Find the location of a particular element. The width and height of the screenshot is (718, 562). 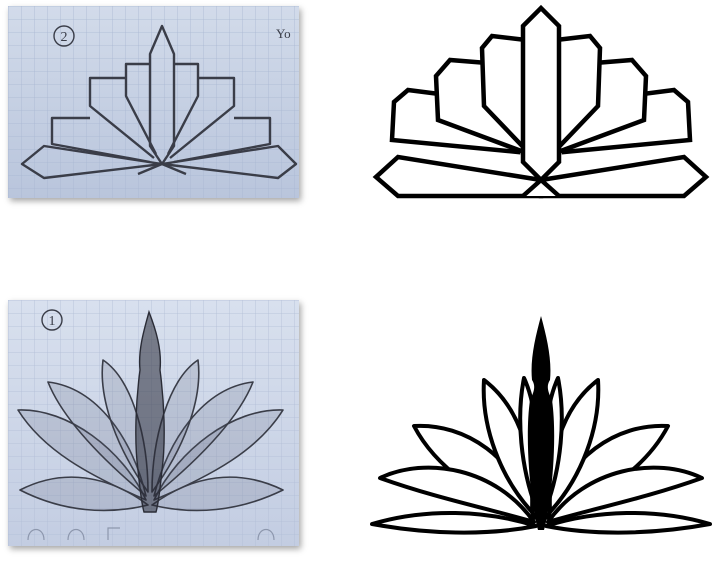

number-circle-two: 2 is located at coordinates (64, 36).